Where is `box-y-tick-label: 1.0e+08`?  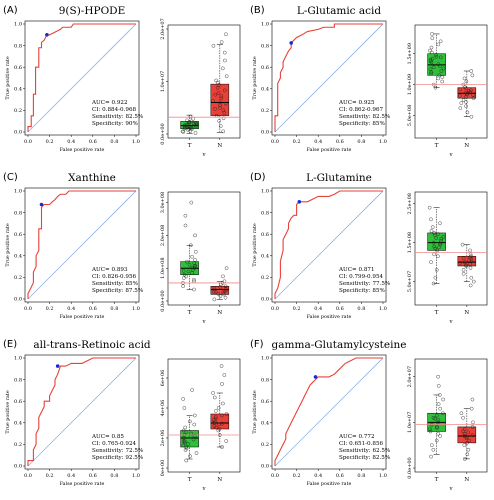 box-y-tick-label: 1.0e+08 is located at coordinates (163, 267).